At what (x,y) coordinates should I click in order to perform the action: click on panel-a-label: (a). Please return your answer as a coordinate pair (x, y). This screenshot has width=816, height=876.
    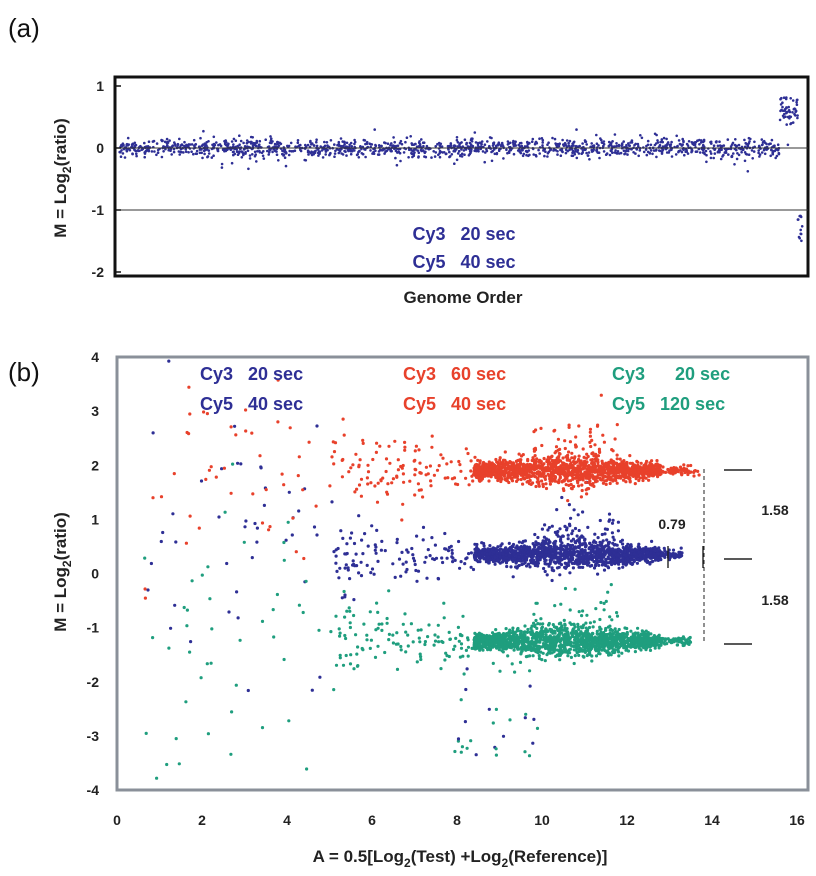
    Looking at the image, I should click on (24, 28).